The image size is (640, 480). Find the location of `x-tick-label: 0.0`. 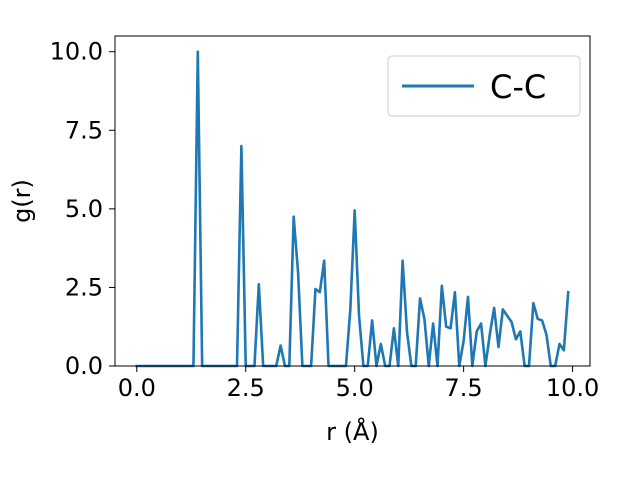

x-tick-label: 0.0 is located at coordinates (137, 388).